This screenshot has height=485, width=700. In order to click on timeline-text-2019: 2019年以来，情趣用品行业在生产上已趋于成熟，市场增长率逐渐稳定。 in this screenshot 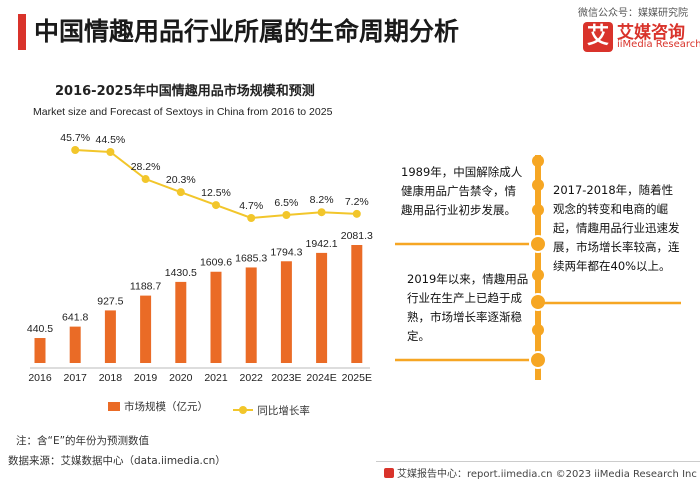, I will do `click(468, 307)`.